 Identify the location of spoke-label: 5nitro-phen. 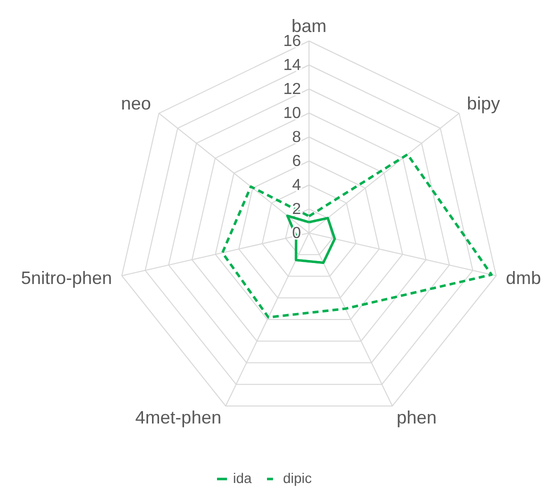
(66, 278).